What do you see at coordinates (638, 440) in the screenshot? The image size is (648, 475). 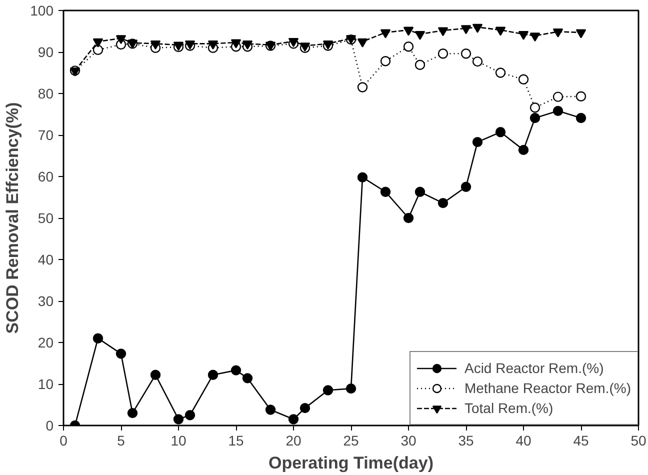 I see `x-tick-label: 50` at bounding box center [638, 440].